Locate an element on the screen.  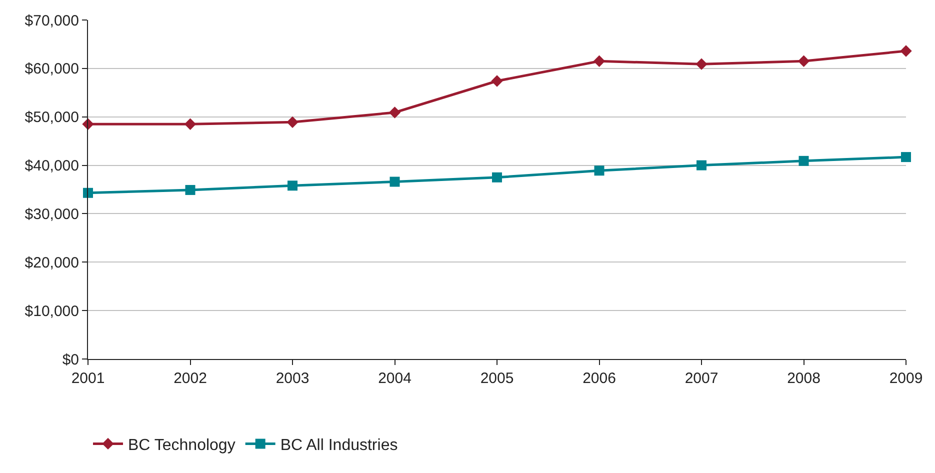
y-tick-label: $20,000 is located at coordinates (51, 263).